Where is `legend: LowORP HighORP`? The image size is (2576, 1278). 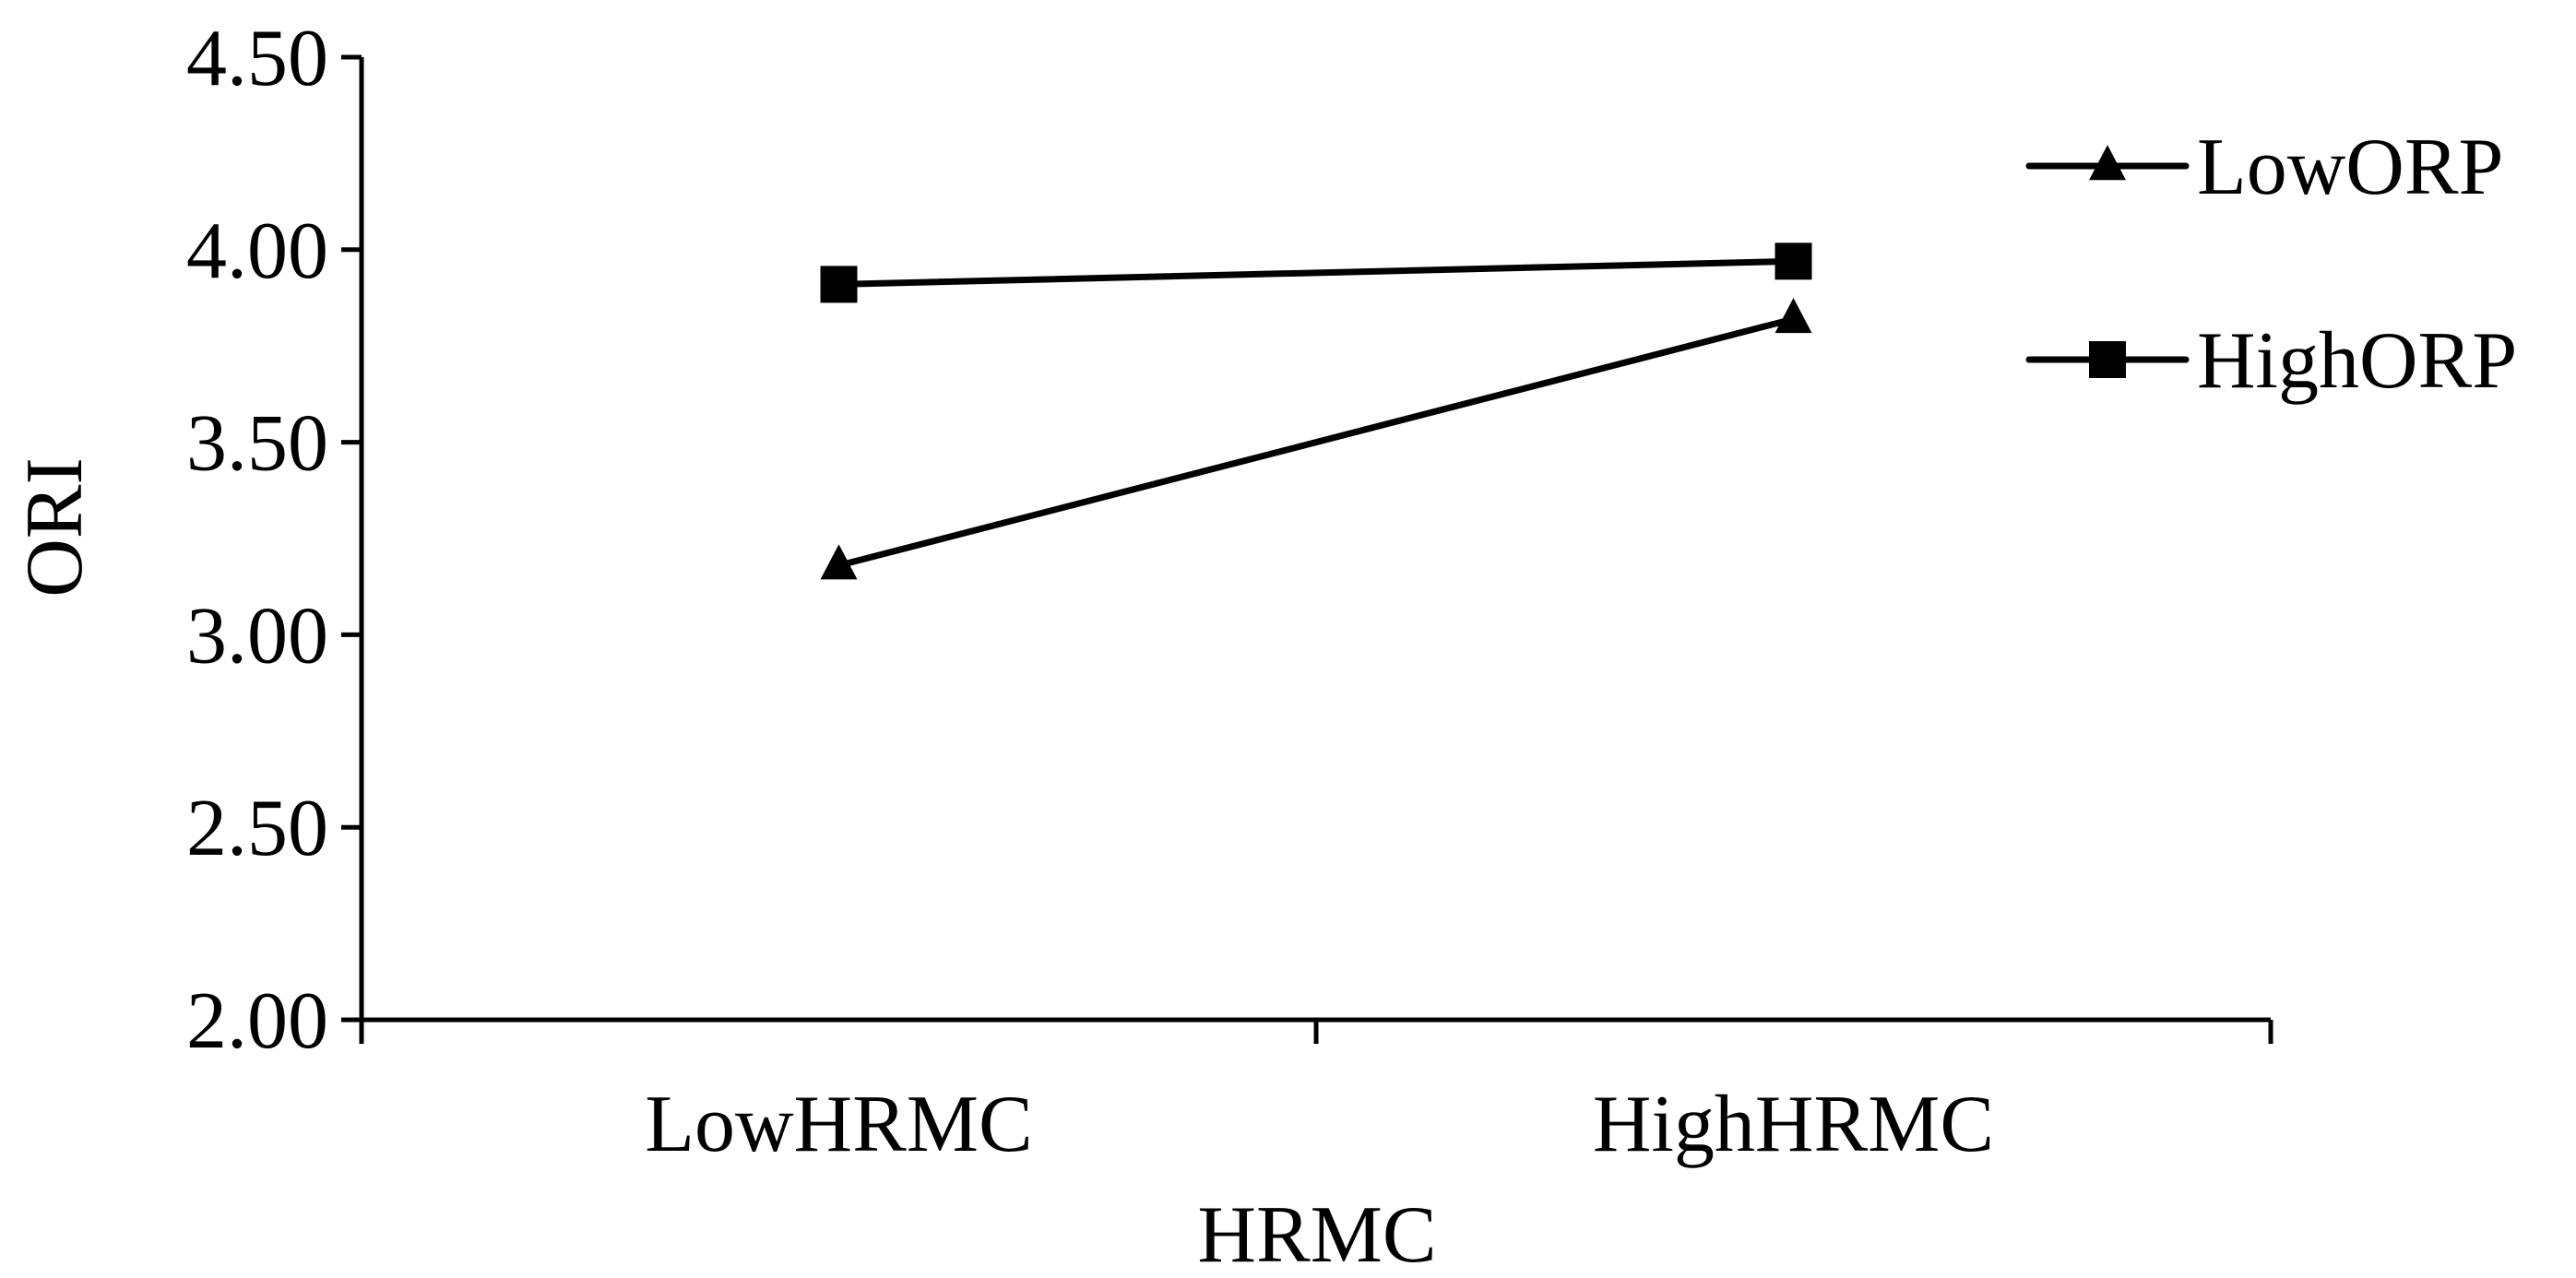
legend: LowORP HighORP is located at coordinates (2271, 265).